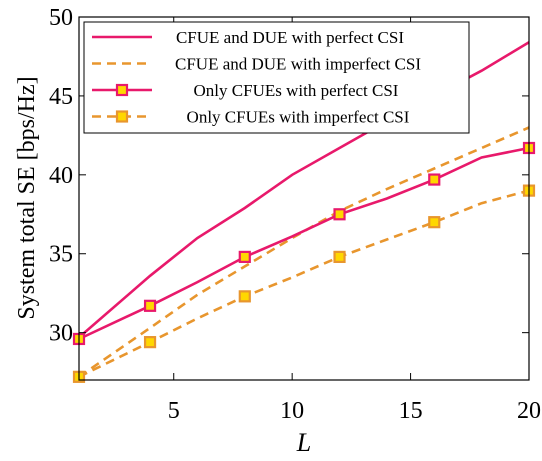 This screenshot has height=461, width=542. Describe the element at coordinates (61, 255) in the screenshot. I see `y-tick-label: 35` at that location.